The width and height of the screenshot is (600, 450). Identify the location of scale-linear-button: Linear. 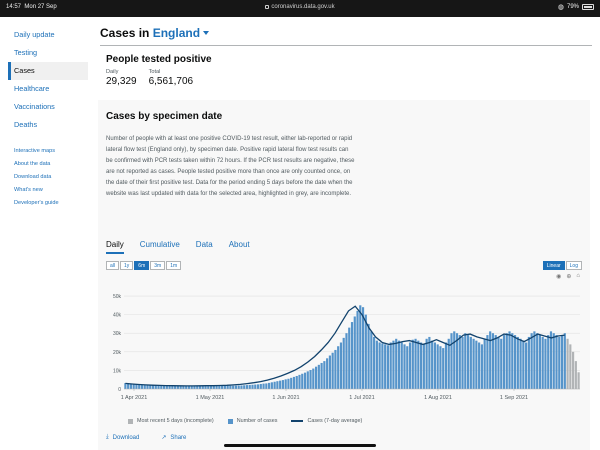
(553, 265).